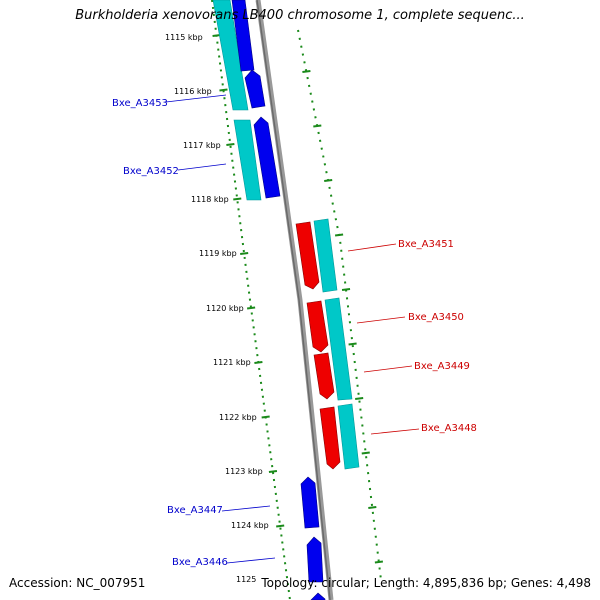  Describe the element at coordinates (317, 326) in the screenshot. I see `gene-arrow-bxe-a3450` at that location.